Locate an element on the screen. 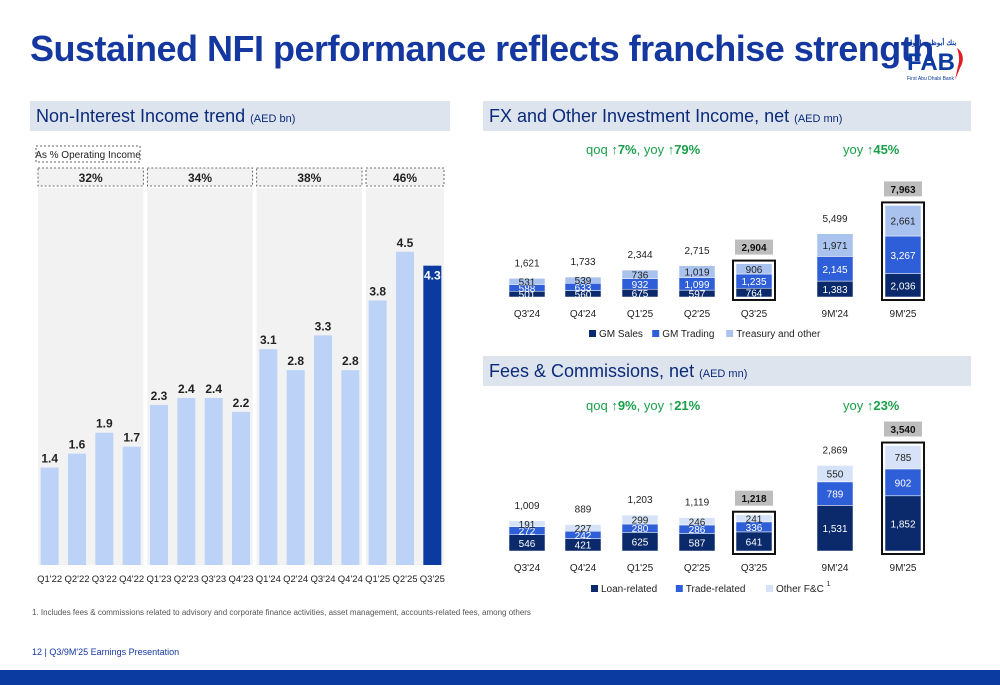 Image resolution: width=1000 pixels, height=685 pixels. segment-value-label: 906 is located at coordinates (754, 270).